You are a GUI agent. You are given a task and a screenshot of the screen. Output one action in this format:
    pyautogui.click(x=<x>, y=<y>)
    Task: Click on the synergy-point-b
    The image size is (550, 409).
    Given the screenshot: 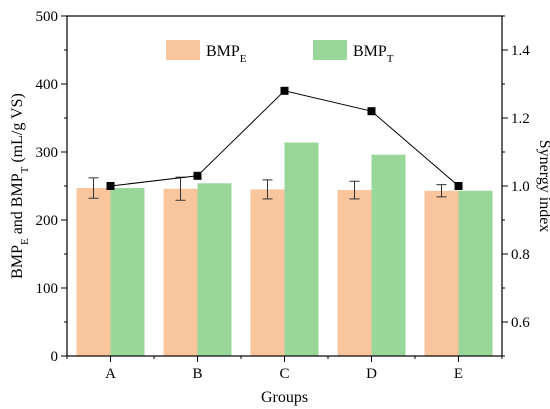 What is the action you would take?
    pyautogui.click(x=197, y=175)
    